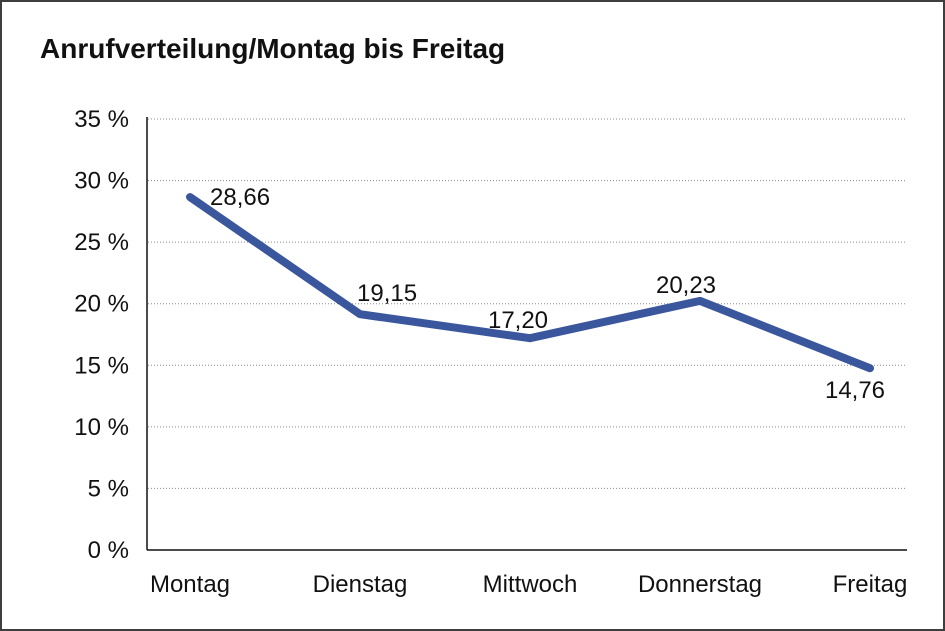  I want to click on data-point-label: 14,76, so click(855, 390).